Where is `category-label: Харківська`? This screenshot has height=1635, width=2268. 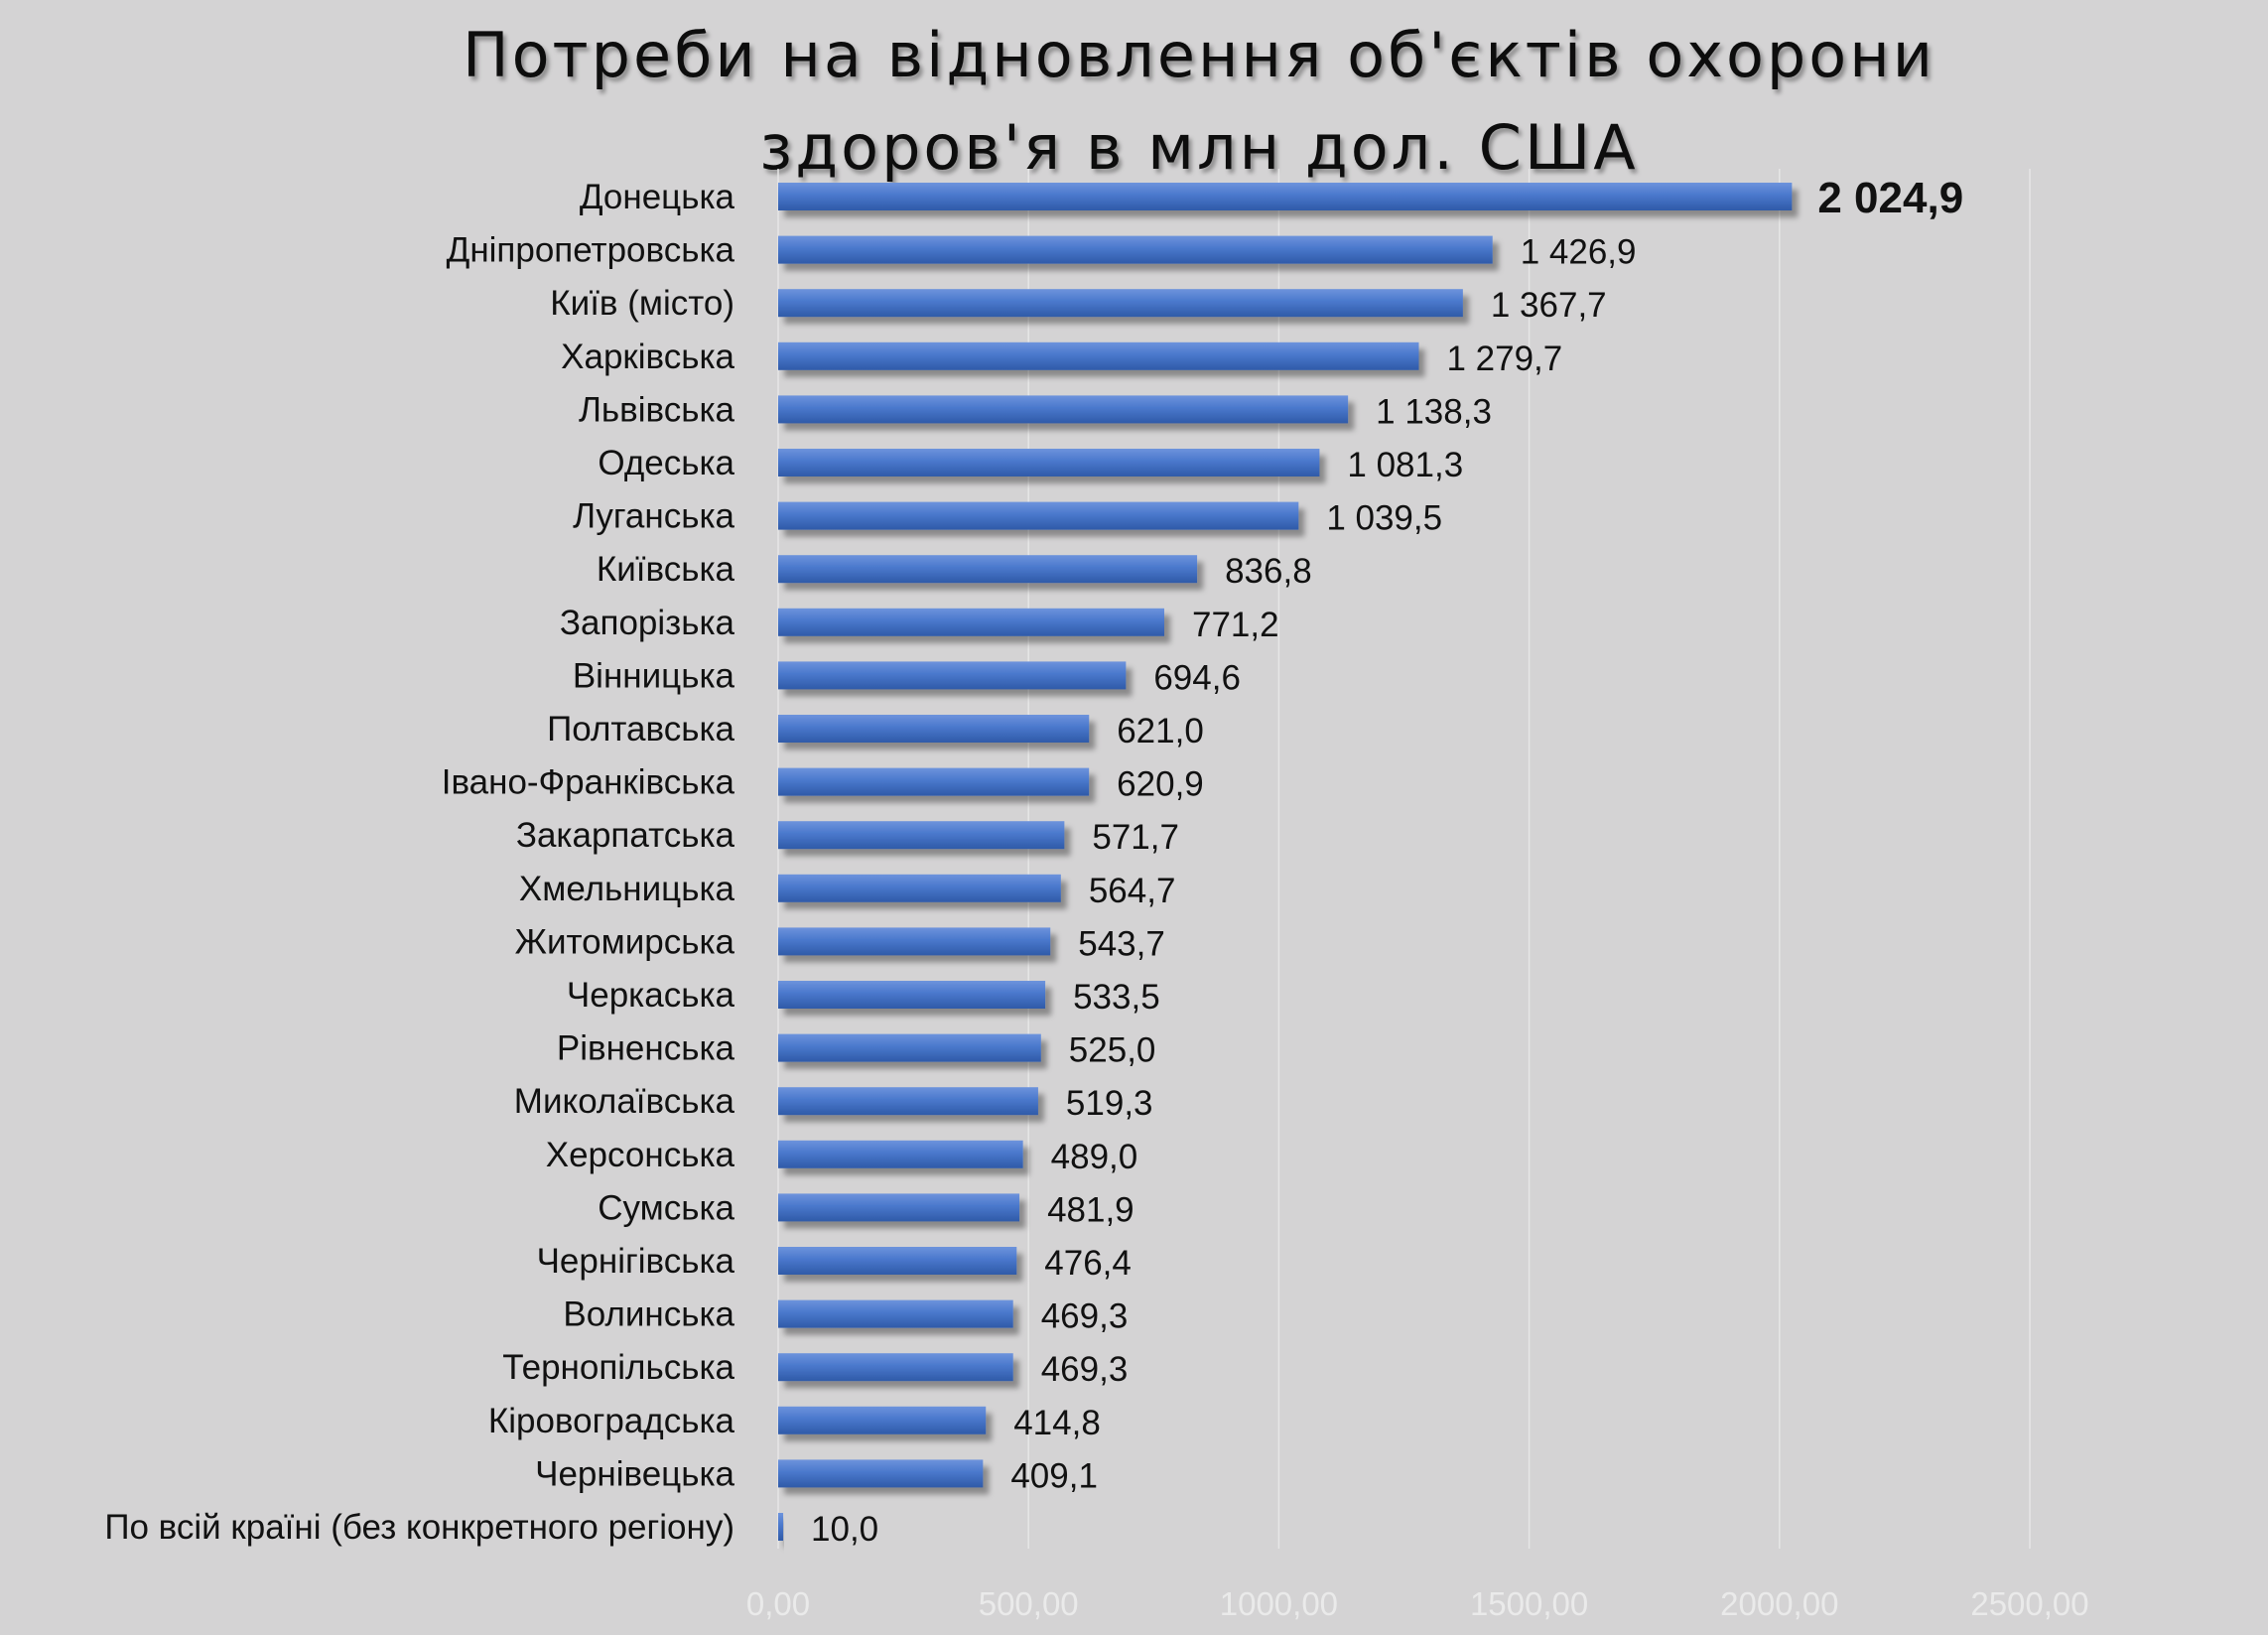 category-label: Харківська is located at coordinates (647, 357).